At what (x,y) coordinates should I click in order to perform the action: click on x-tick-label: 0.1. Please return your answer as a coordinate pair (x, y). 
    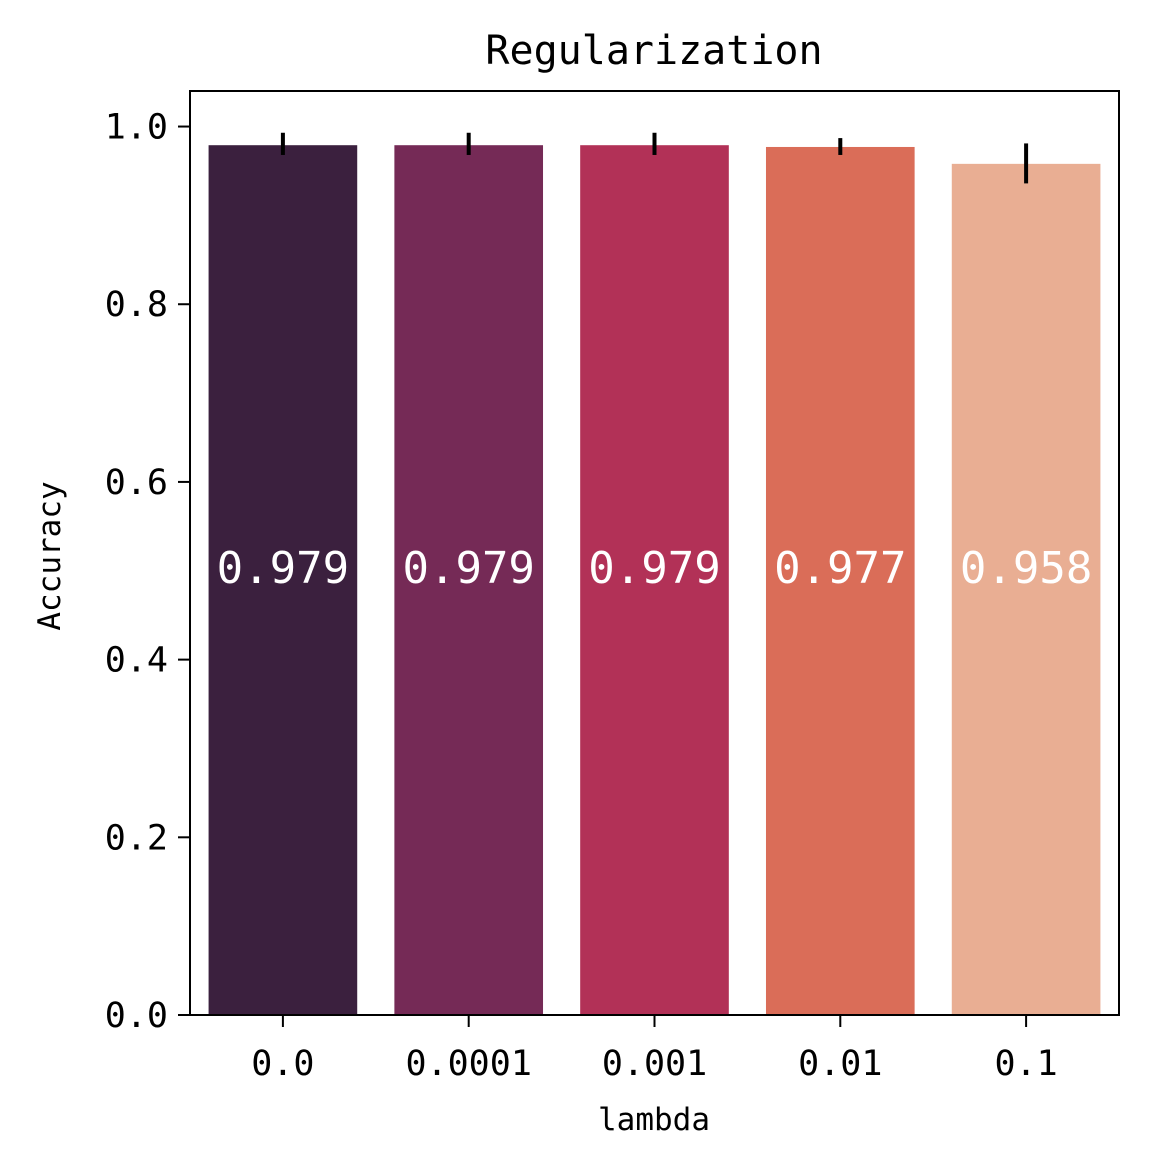
    Looking at the image, I should click on (1025, 1064).